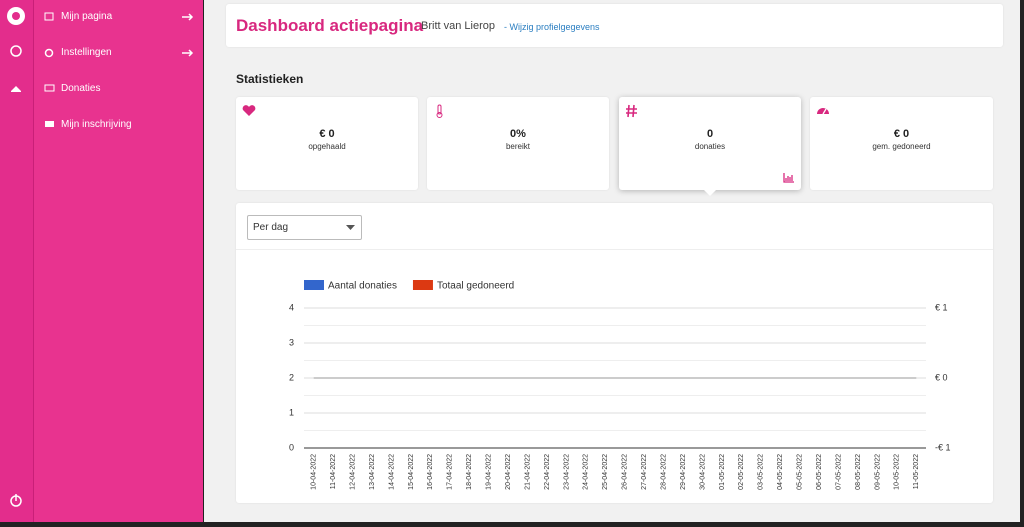 This screenshot has width=1024, height=527. I want to click on x-tick-label: 25-04-2022, so click(605, 472).